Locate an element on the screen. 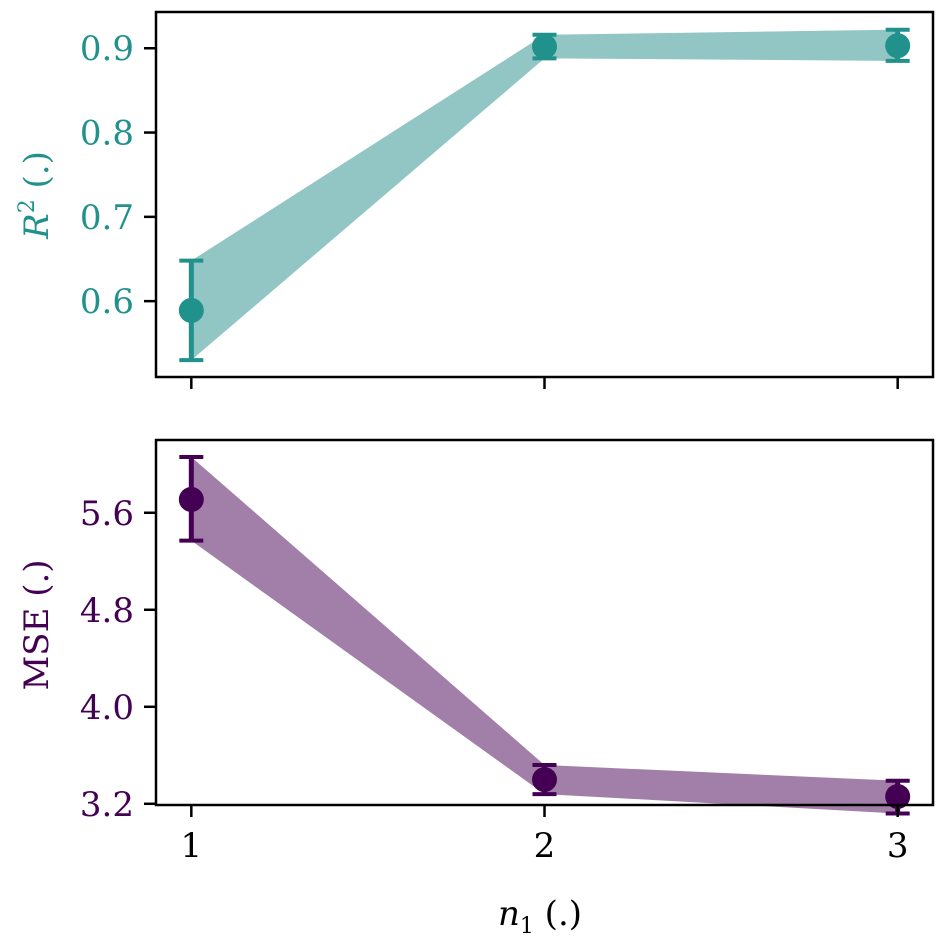 The width and height of the screenshot is (944, 944). mse-axis-title: MSE (.) is located at coordinates (37, 624).